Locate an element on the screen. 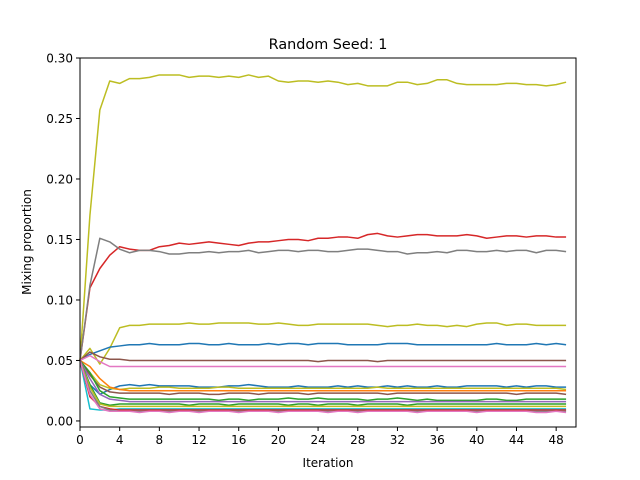 Image resolution: width=640 pixels, height=480 pixels. y-axis-ticks: 0.00 0.05 0.10 0.15 0.20 0.25 0.30 is located at coordinates (63, 240).